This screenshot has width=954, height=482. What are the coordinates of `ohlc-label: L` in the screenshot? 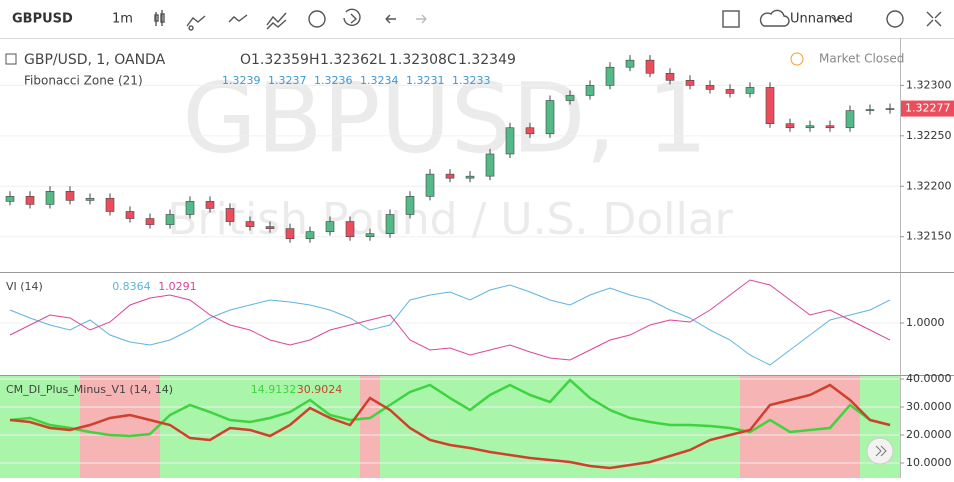 It's located at (382, 60).